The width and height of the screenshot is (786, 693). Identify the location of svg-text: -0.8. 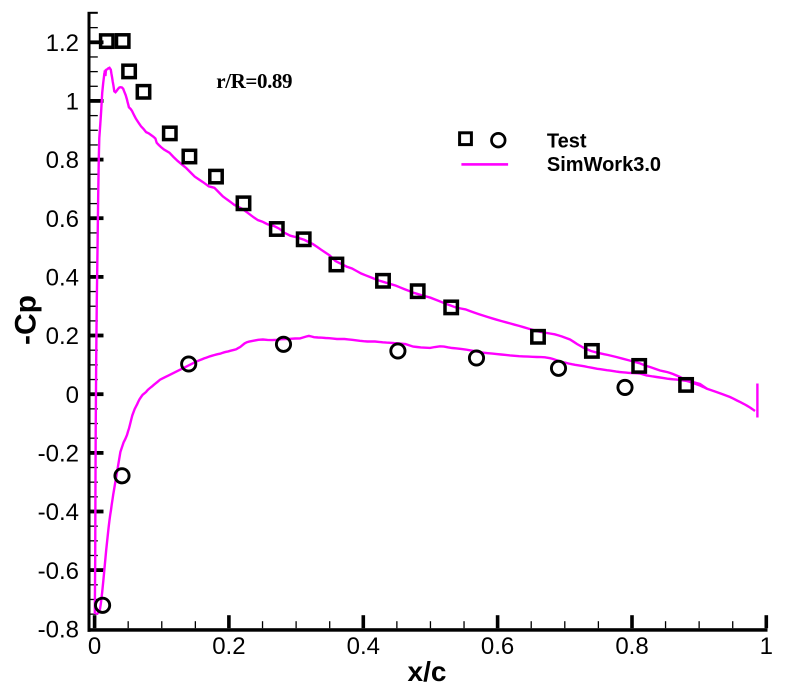
(58, 629).